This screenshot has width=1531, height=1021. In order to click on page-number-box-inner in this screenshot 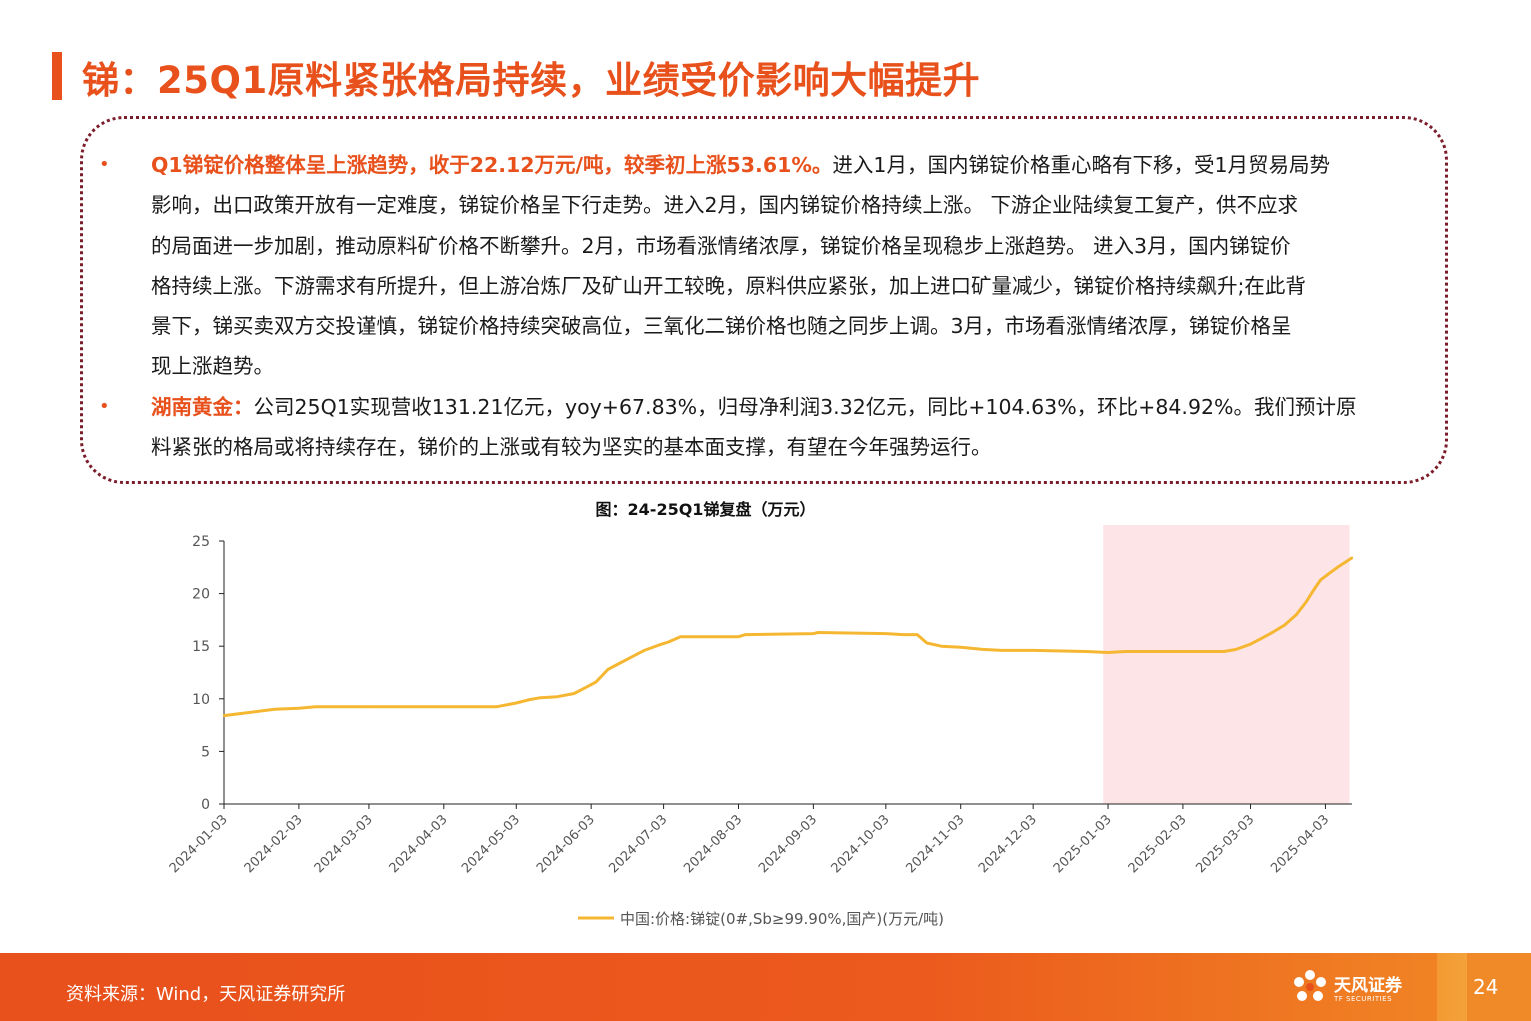, I will do `click(1499, 987)`.